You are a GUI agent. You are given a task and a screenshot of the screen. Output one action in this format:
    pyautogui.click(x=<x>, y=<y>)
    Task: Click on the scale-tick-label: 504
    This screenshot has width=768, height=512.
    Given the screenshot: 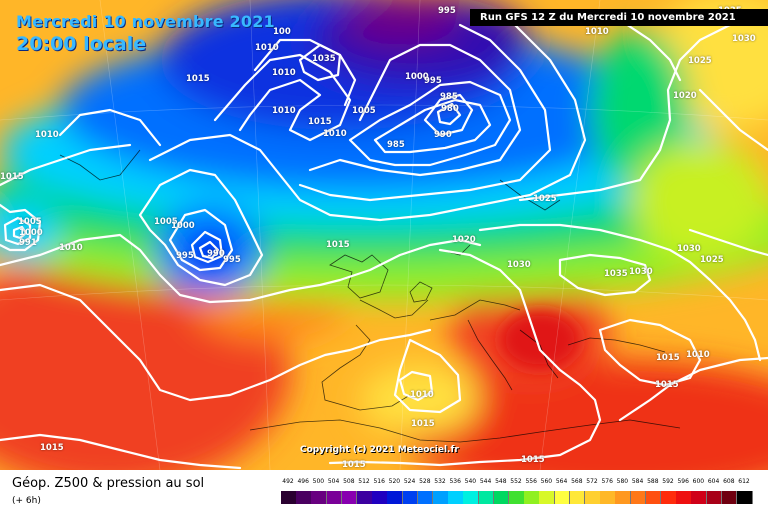 What is the action you would take?
    pyautogui.click(x=333, y=481)
    